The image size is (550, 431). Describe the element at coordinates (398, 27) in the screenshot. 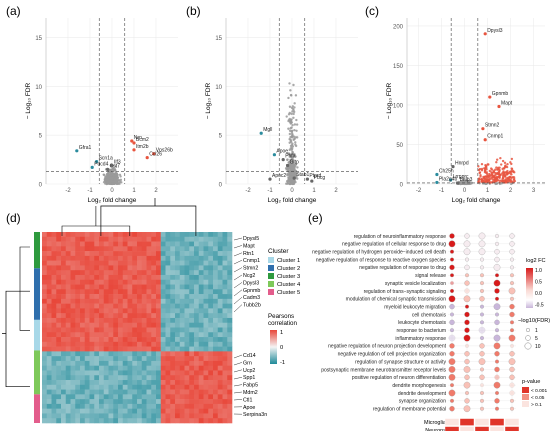

I see `y-tick-label: 200` at that location.